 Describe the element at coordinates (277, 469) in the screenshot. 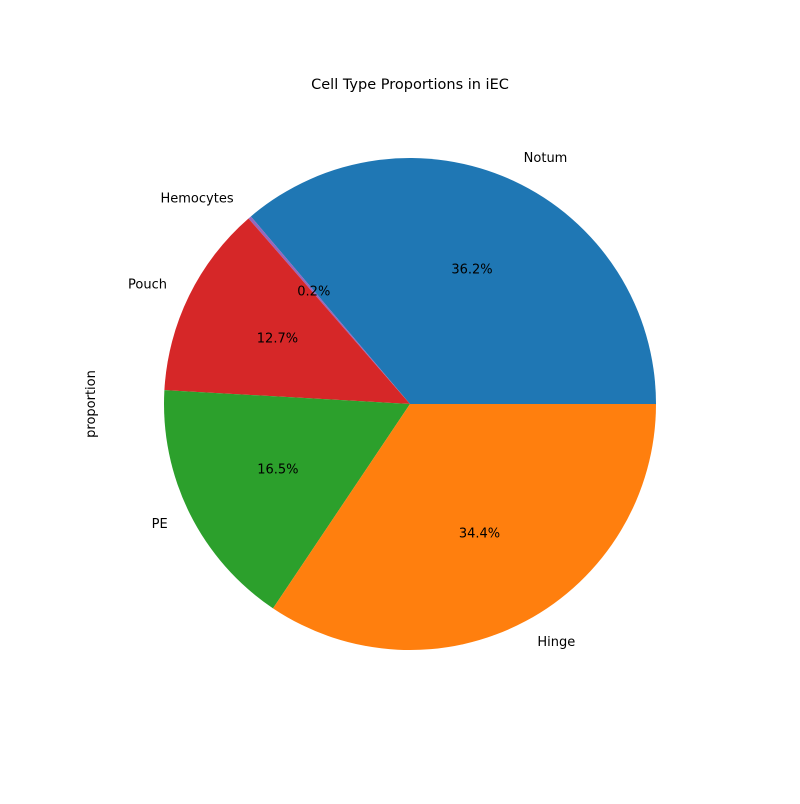

I see `slice-percent-pe: 16.5%` at that location.